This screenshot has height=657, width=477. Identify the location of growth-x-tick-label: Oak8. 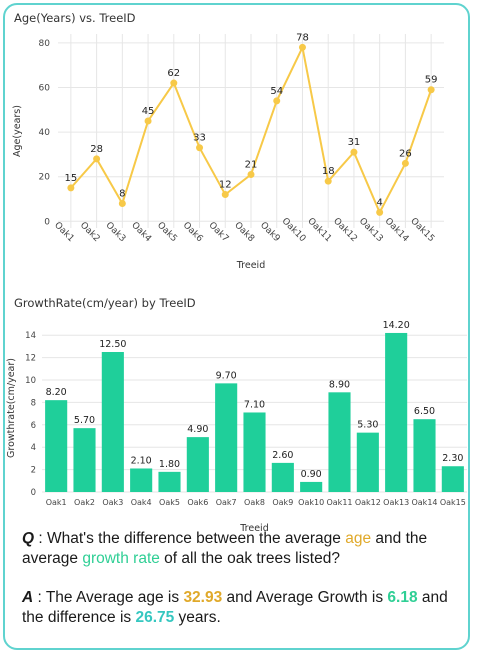
(254, 502).